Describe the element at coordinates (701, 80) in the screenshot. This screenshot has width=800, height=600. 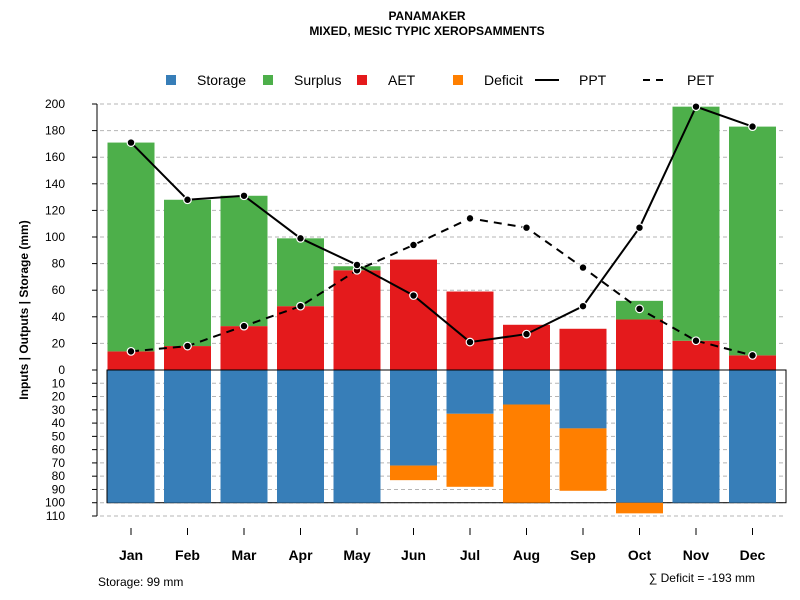
I see `legend-label-pet: PET` at that location.